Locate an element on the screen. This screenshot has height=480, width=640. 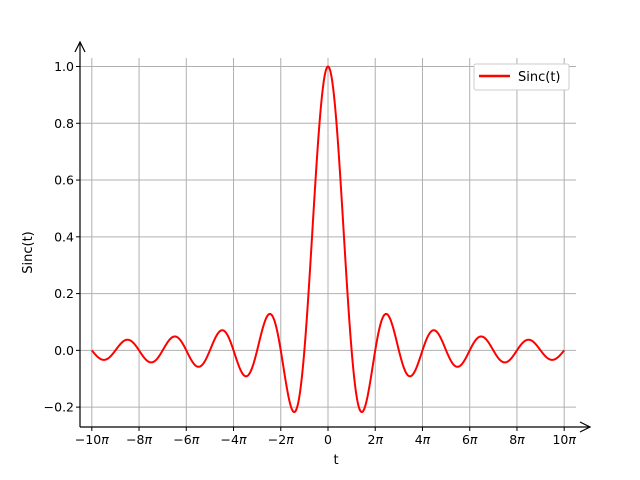
x-tick-label: −8π is located at coordinates (139, 439).